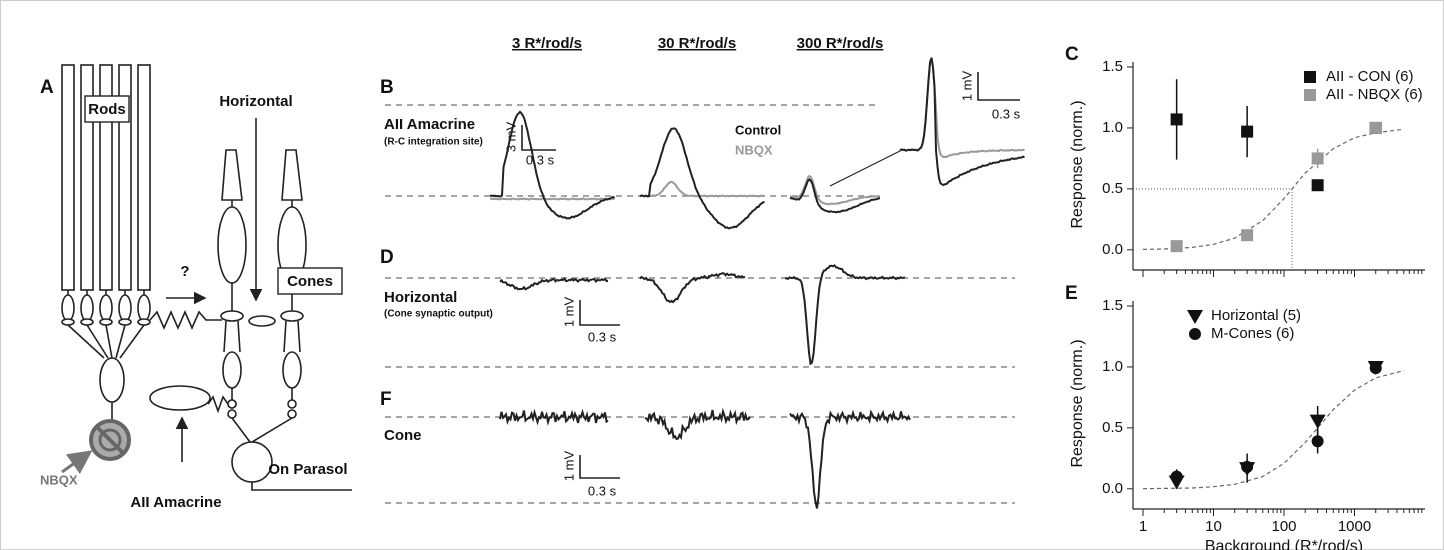 Image resolution: width=1444 pixels, height=550 pixels. What do you see at coordinates (1252, 333) in the screenshot?
I see `legend-label: M-Cones (6)` at bounding box center [1252, 333].